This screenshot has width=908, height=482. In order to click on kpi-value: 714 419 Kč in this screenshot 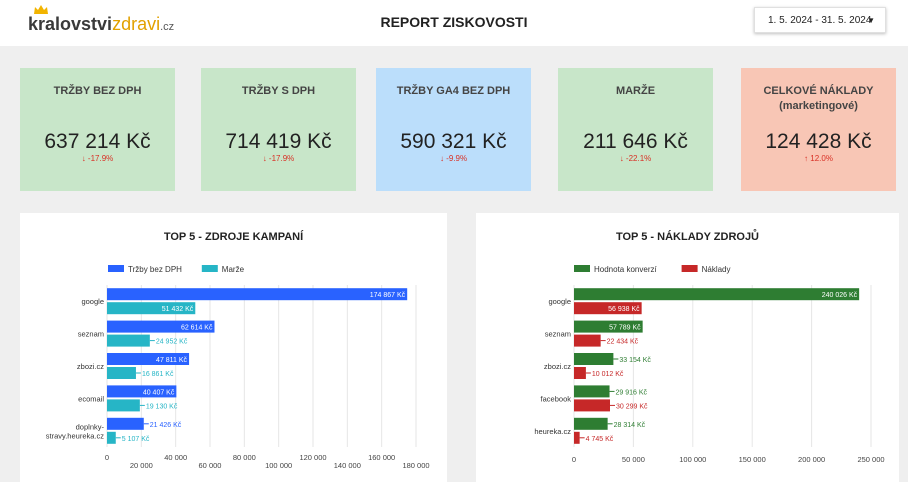, I will do `click(278, 141)`.